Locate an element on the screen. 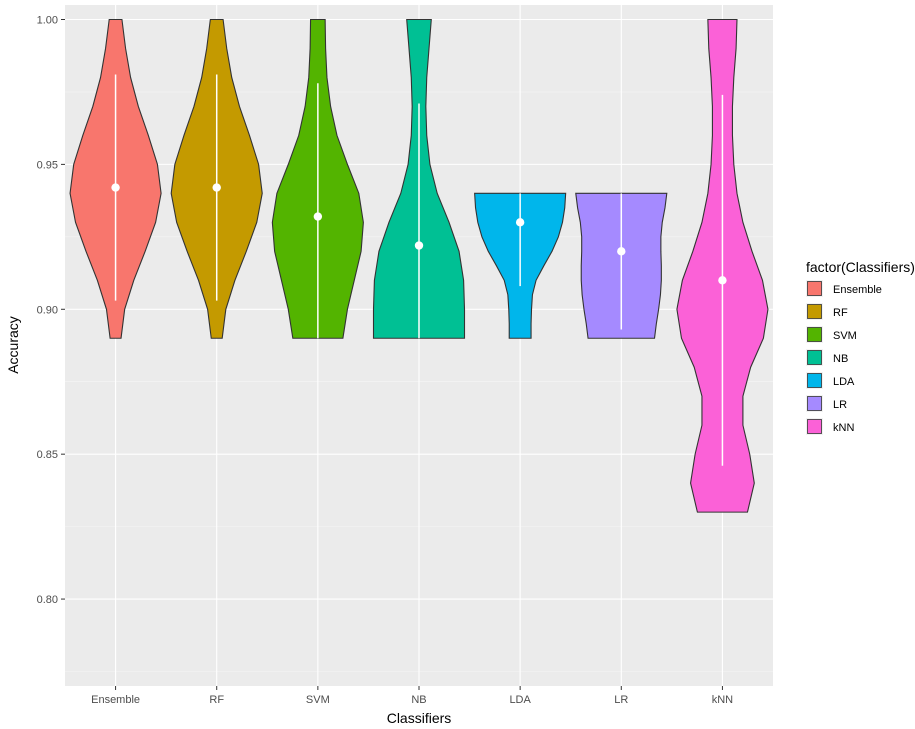  violin-svm is located at coordinates (317, 178).